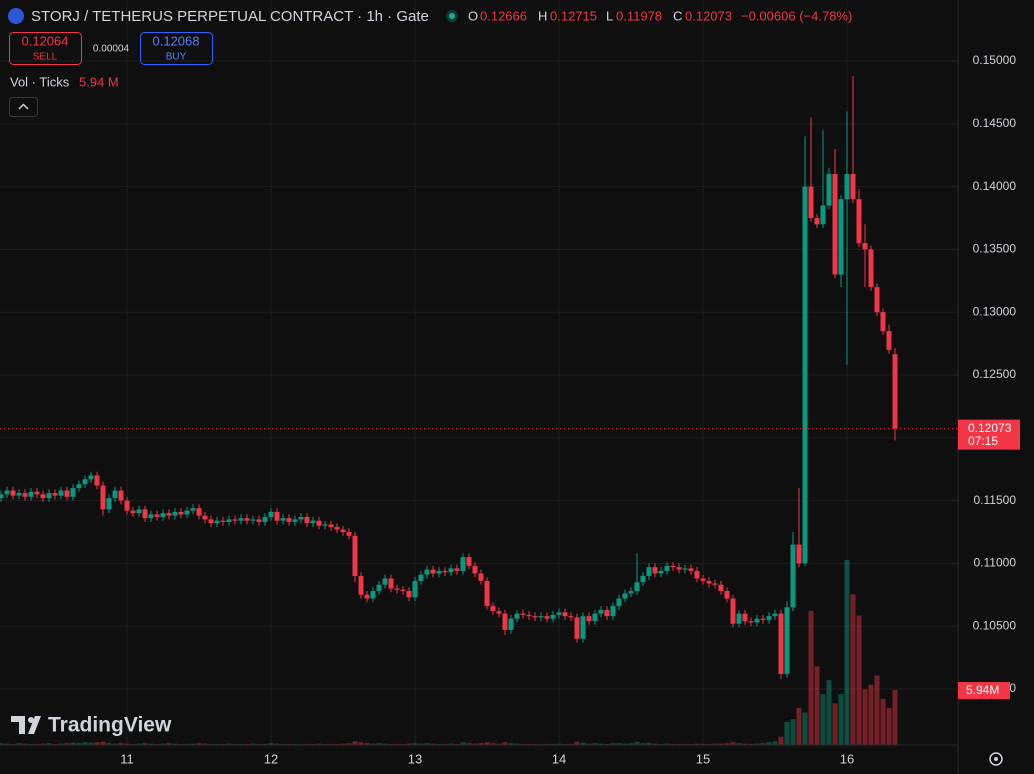 The width and height of the screenshot is (1034, 774). What do you see at coordinates (127, 758) in the screenshot?
I see `x-tick-label: 11` at bounding box center [127, 758].